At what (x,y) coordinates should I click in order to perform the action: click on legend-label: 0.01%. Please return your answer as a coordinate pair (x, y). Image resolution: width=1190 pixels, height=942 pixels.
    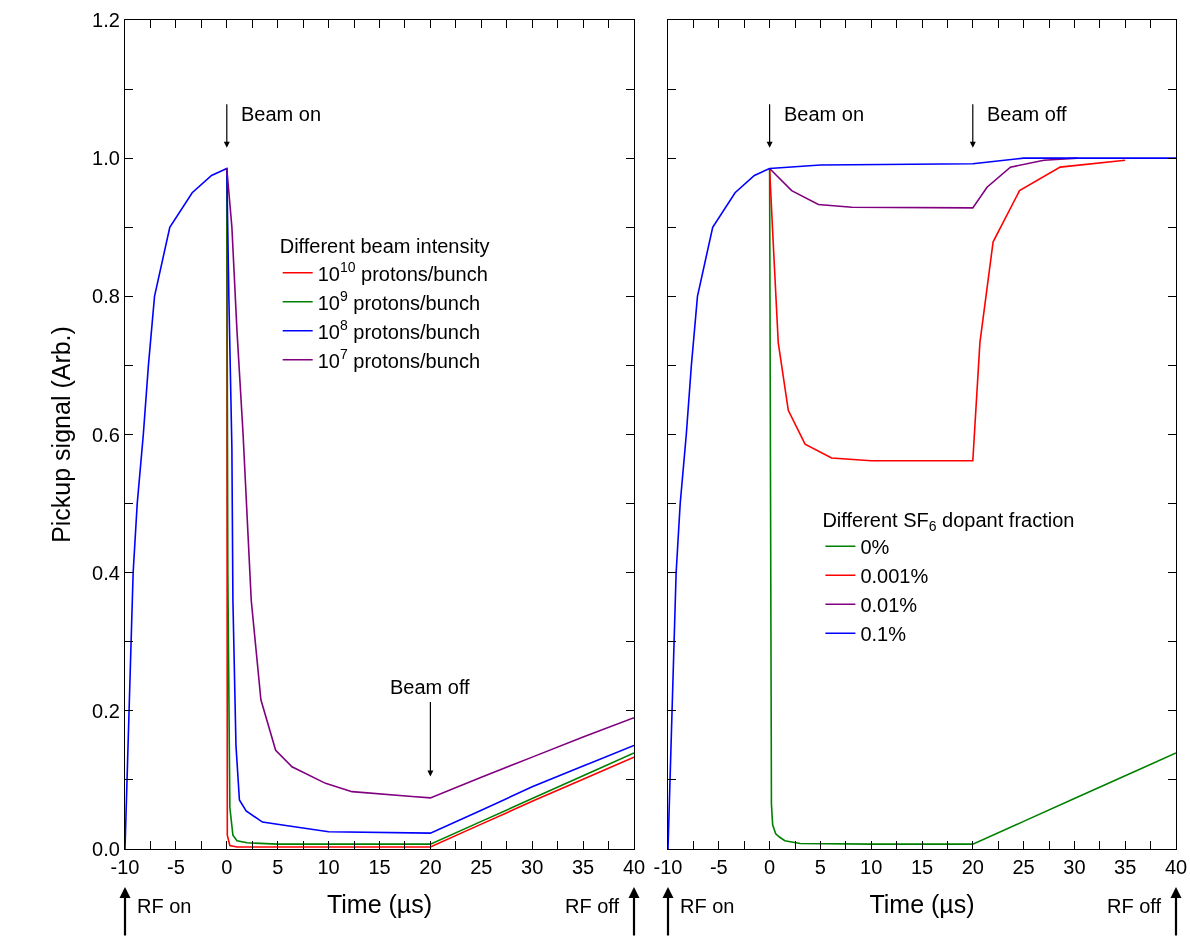
    Looking at the image, I should click on (889, 605).